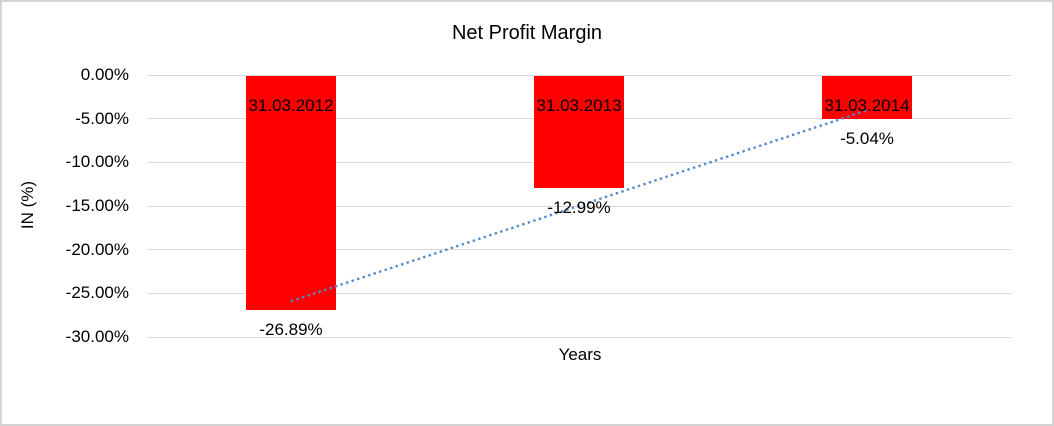  I want to click on y-axis-tick-label: -25.00%, so click(97, 293).